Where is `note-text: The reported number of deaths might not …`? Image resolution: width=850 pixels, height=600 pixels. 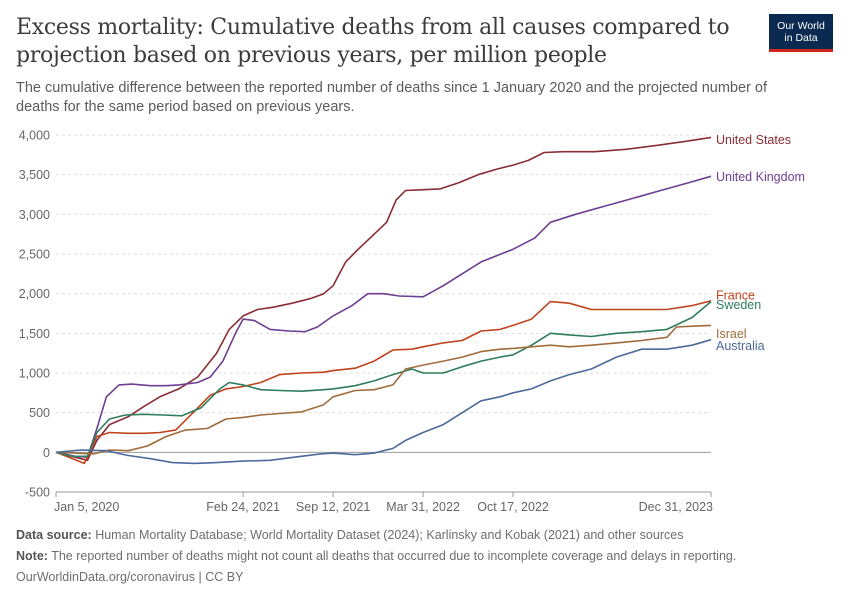 note-text: The reported number of deaths might not … is located at coordinates (392, 556).